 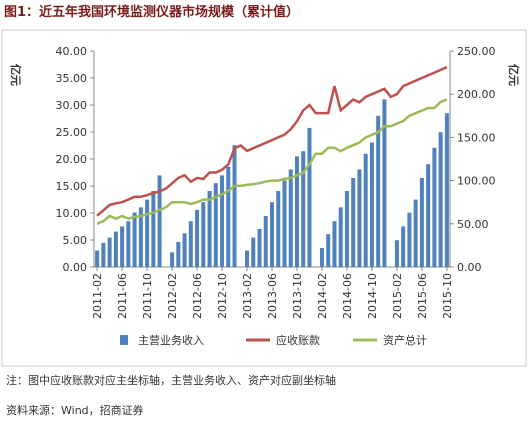 I want to click on x-tick-label: 2013-02, so click(x=247, y=296).